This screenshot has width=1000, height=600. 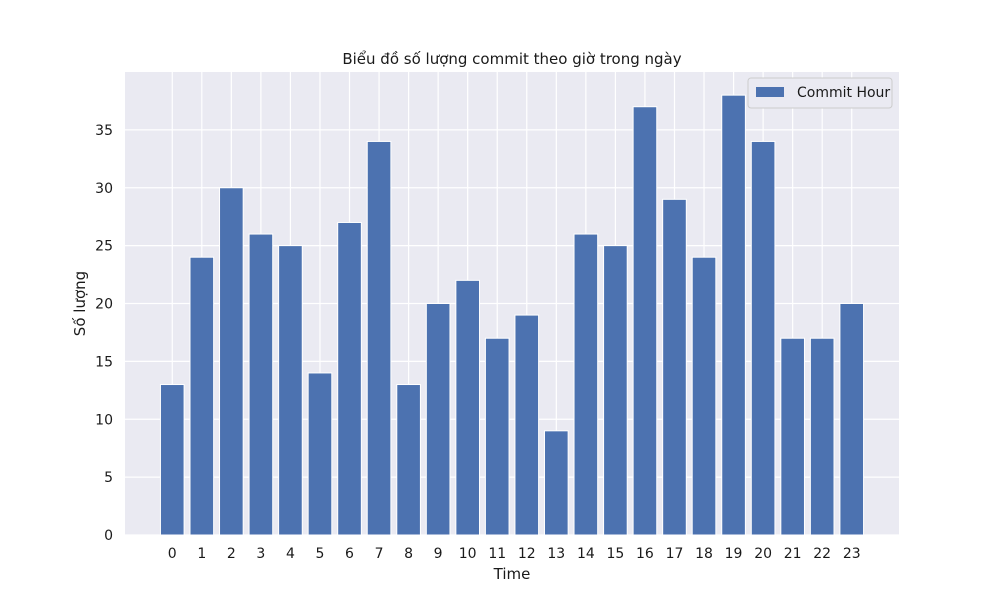 What do you see at coordinates (586, 554) in the screenshot?
I see `x-tick-label: 14` at bounding box center [586, 554].